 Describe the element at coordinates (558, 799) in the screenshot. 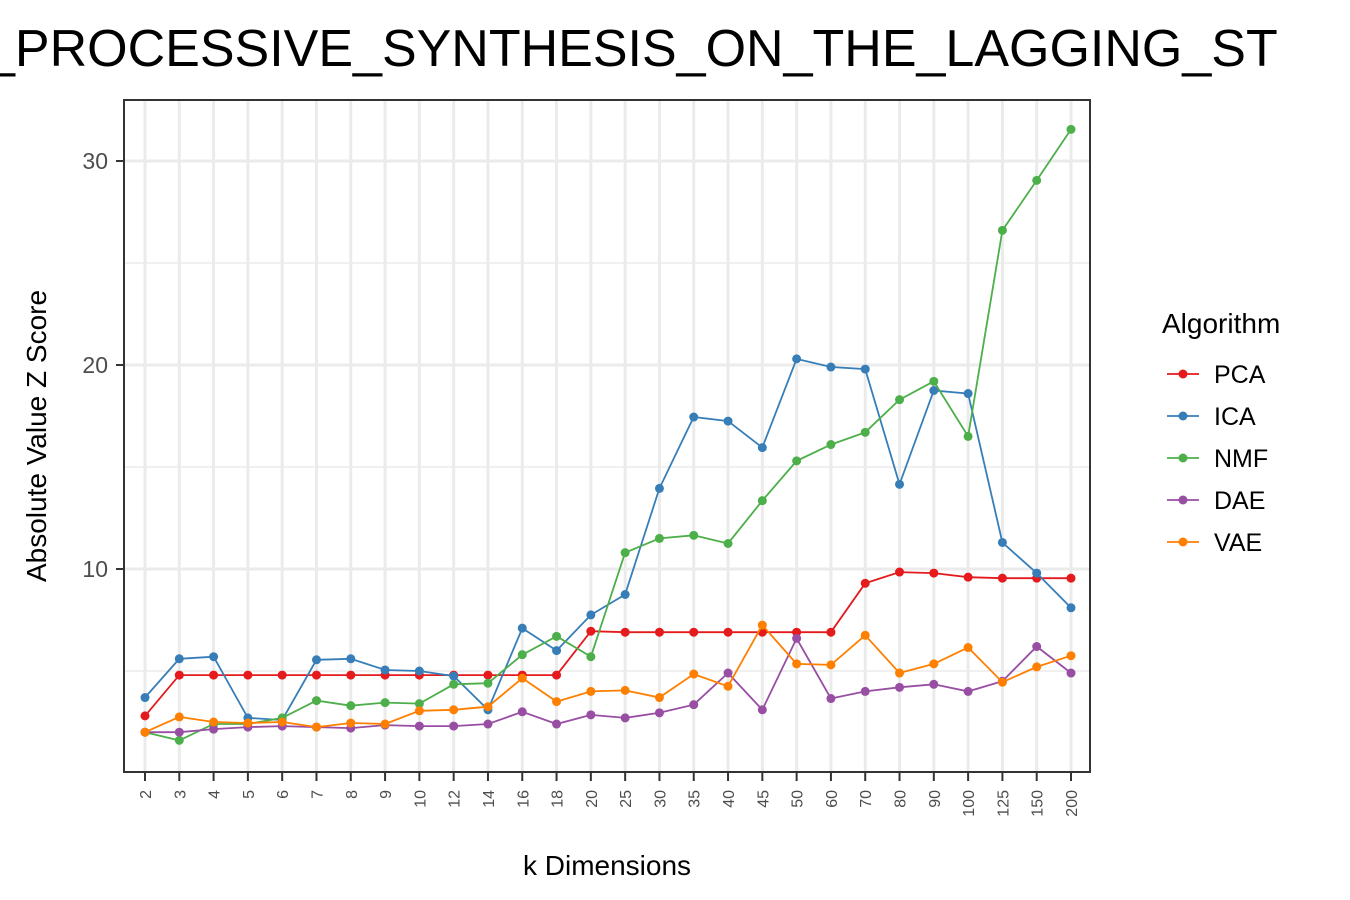

I see `x-tick-label: 18` at that location.